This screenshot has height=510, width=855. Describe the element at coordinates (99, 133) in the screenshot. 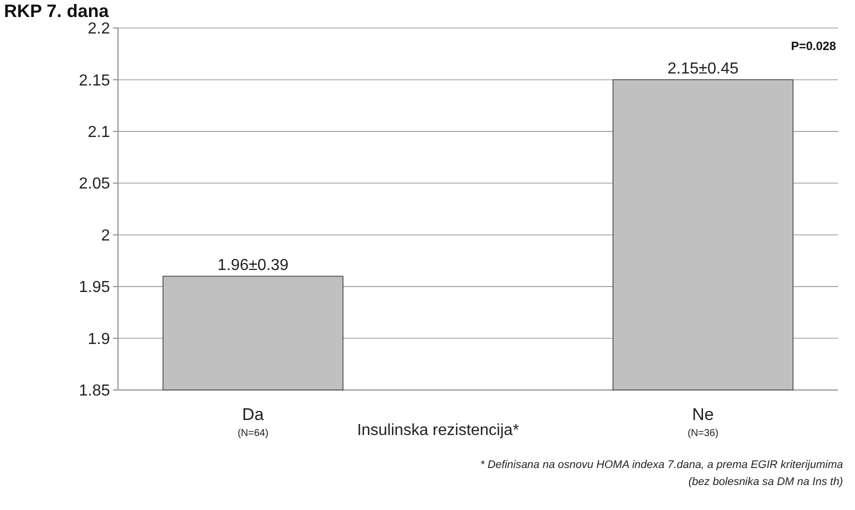

I see `y-tick-label: 2.1` at that location.